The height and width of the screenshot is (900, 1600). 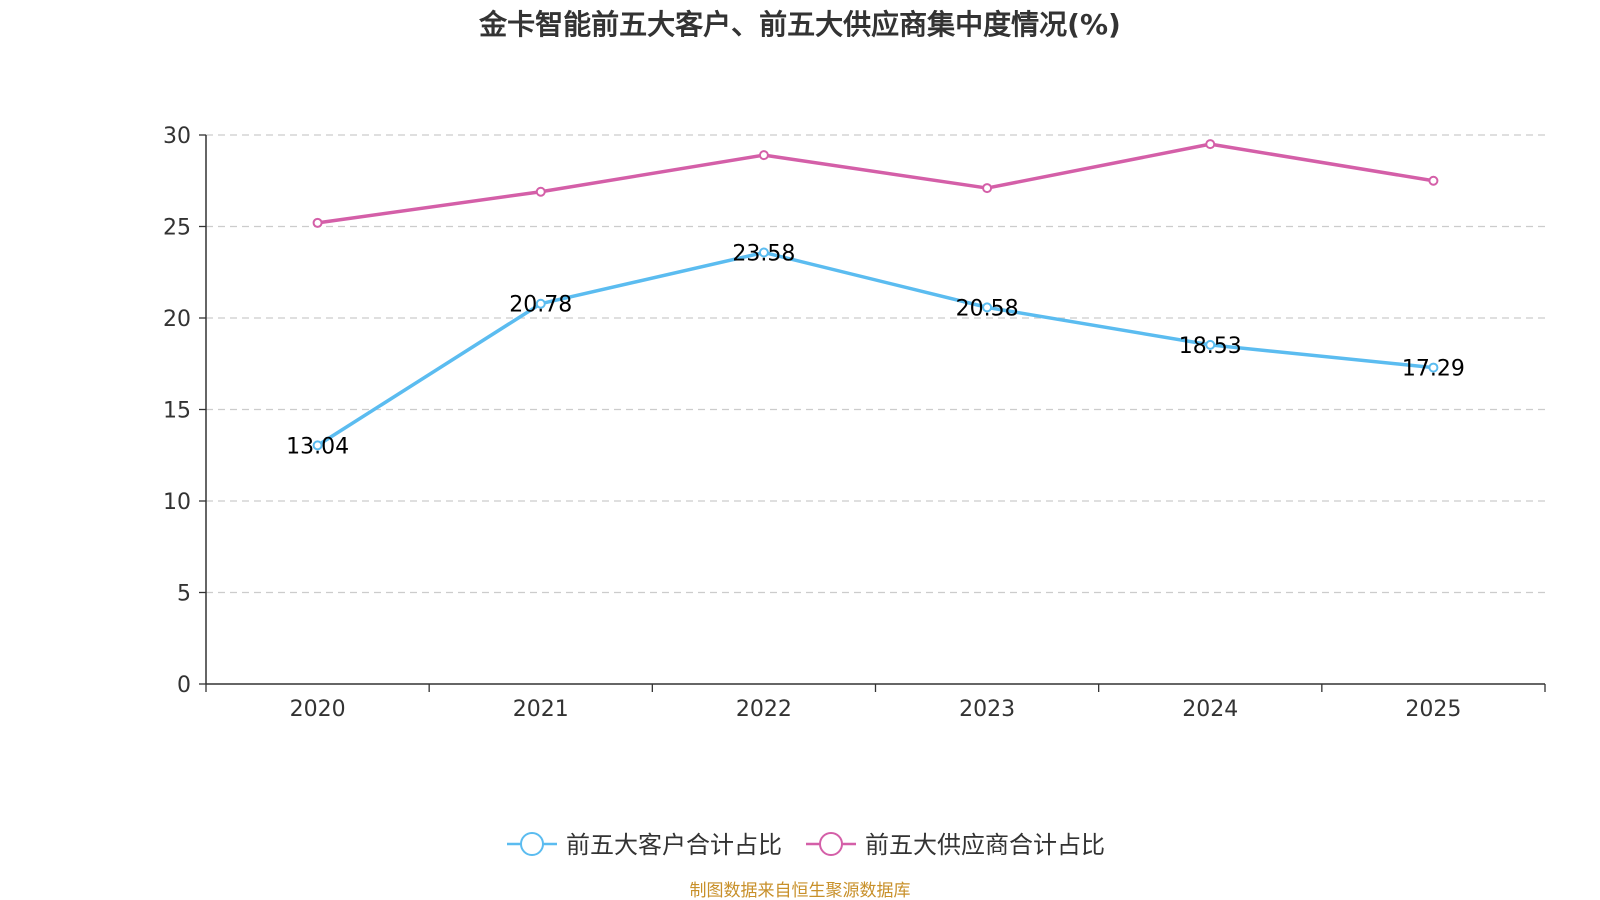 I want to click on y-tick-label: 0, so click(x=184, y=685).